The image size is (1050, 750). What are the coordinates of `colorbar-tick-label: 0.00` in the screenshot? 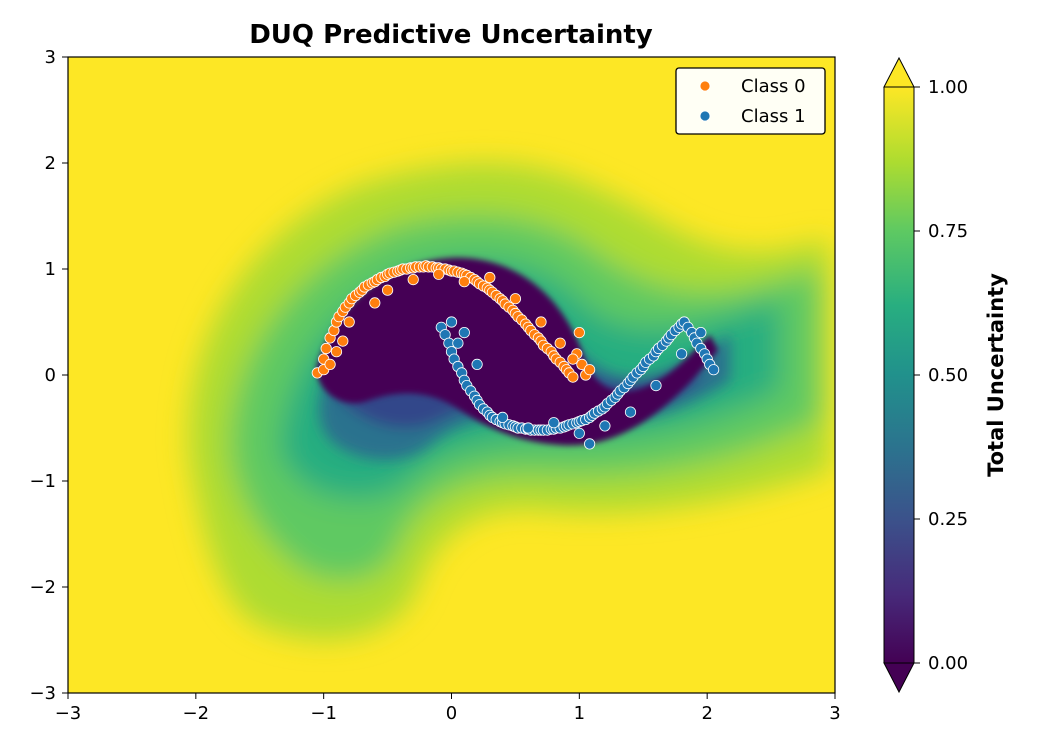 It's located at (948, 663).